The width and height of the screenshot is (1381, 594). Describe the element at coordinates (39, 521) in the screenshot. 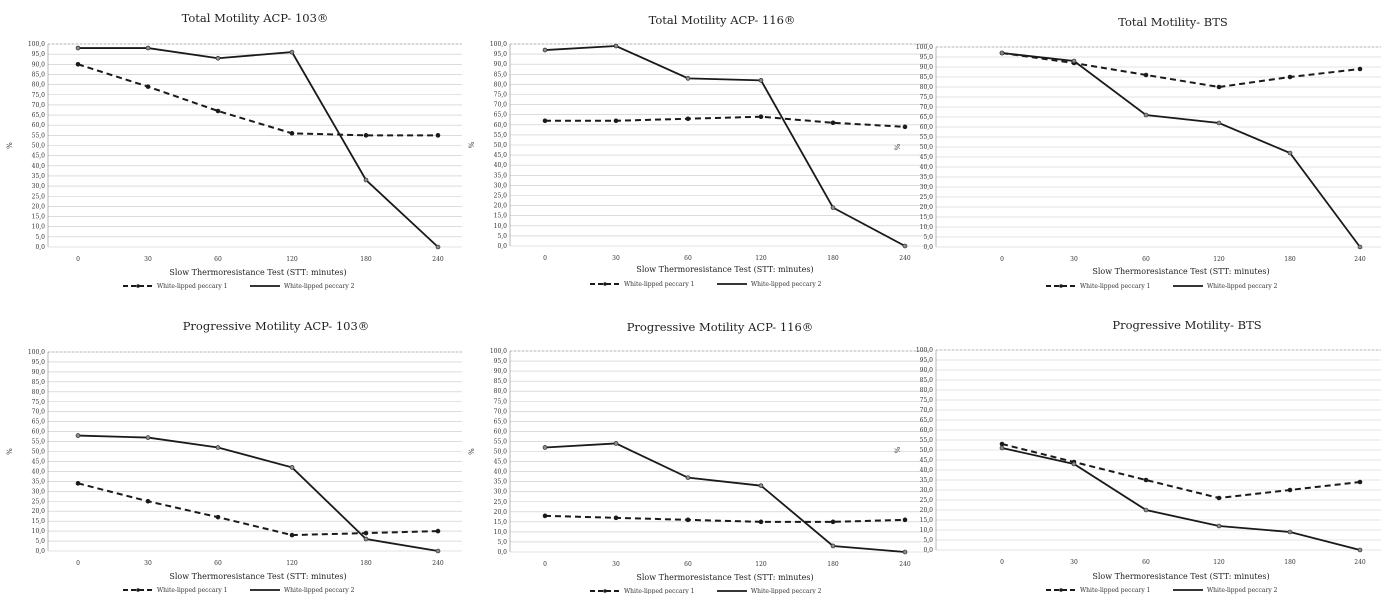

I see `y-tick-label: 15,0` at that location.